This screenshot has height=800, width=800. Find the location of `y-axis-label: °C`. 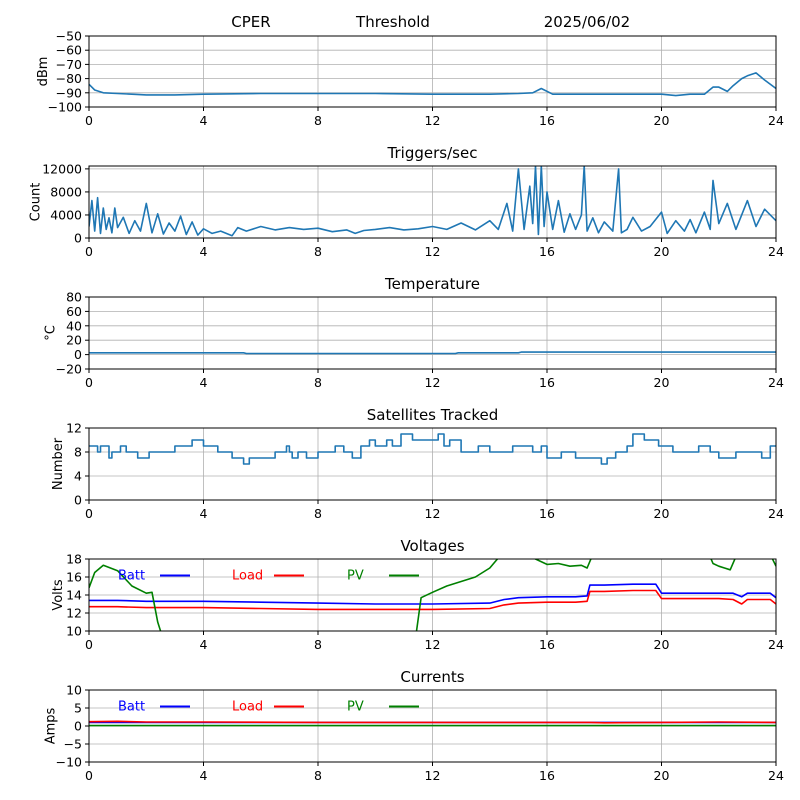

y-axis-label: °C is located at coordinates (51, 333).